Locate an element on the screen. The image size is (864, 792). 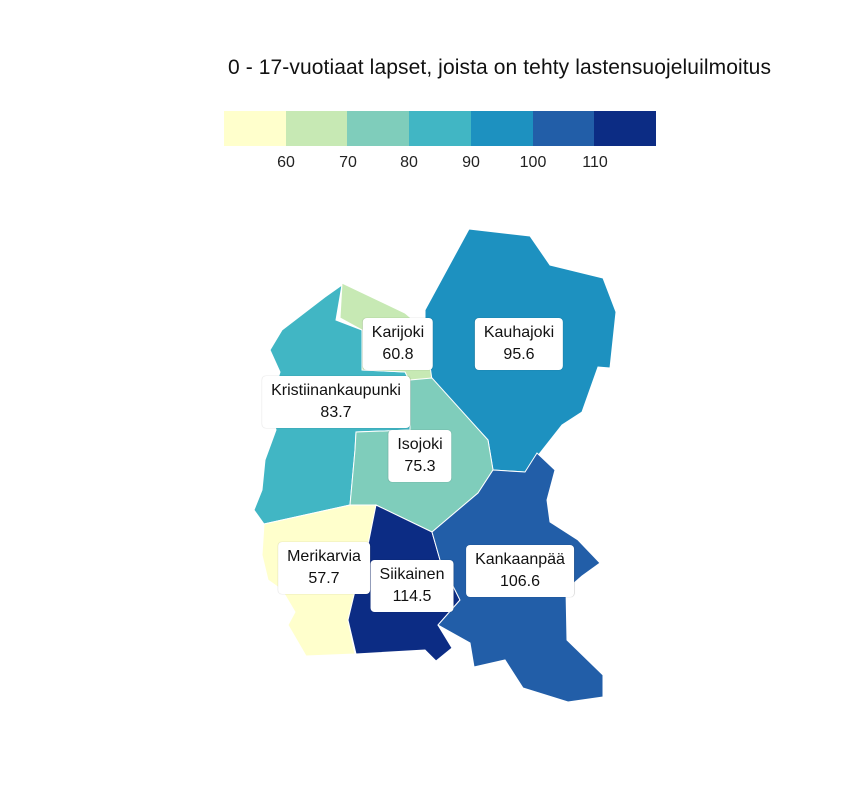
region-value: 106.6 is located at coordinates (520, 581).